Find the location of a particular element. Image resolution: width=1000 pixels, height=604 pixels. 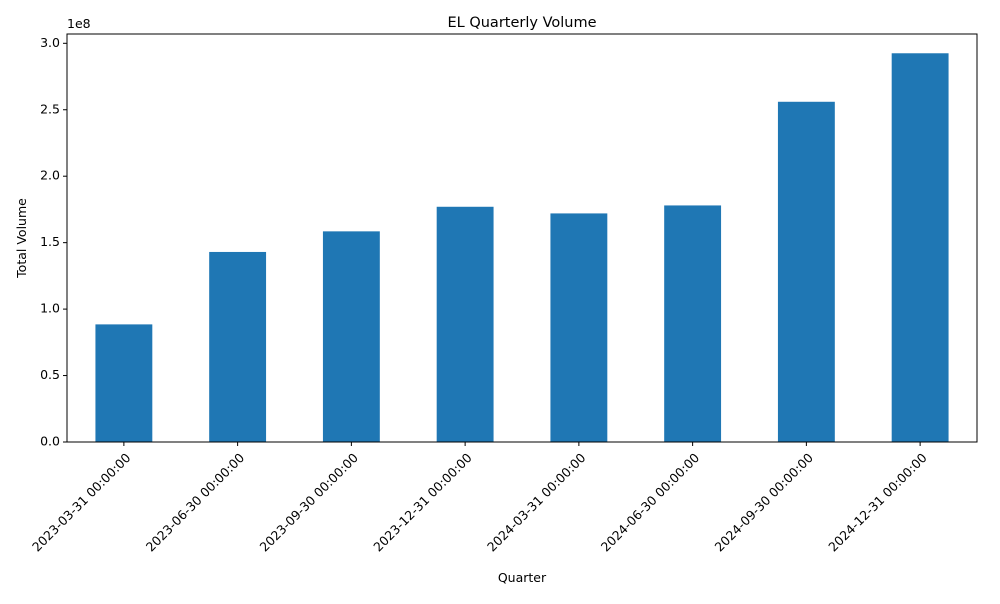

y-tick-label-4: 2.0 is located at coordinates (50, 175).